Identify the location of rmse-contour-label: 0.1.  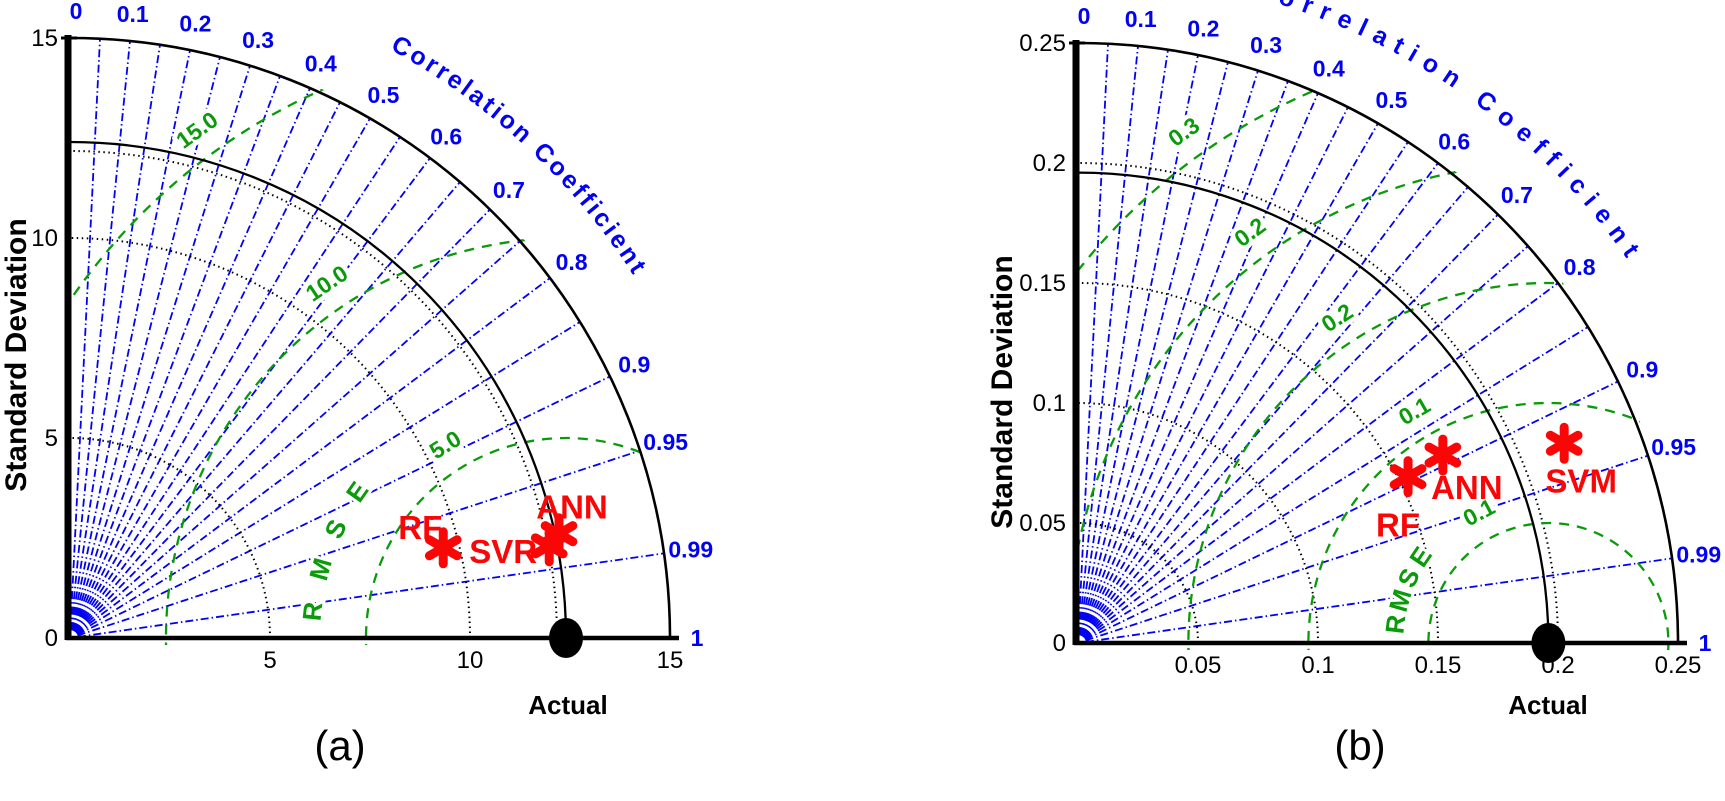
(1414, 411).